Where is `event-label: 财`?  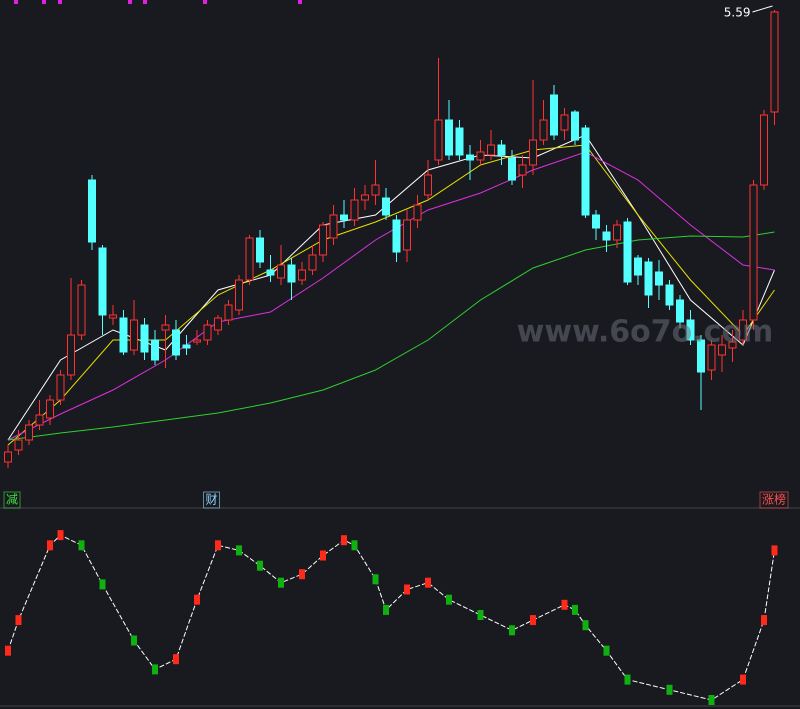
event-label: 财 is located at coordinates (212, 500).